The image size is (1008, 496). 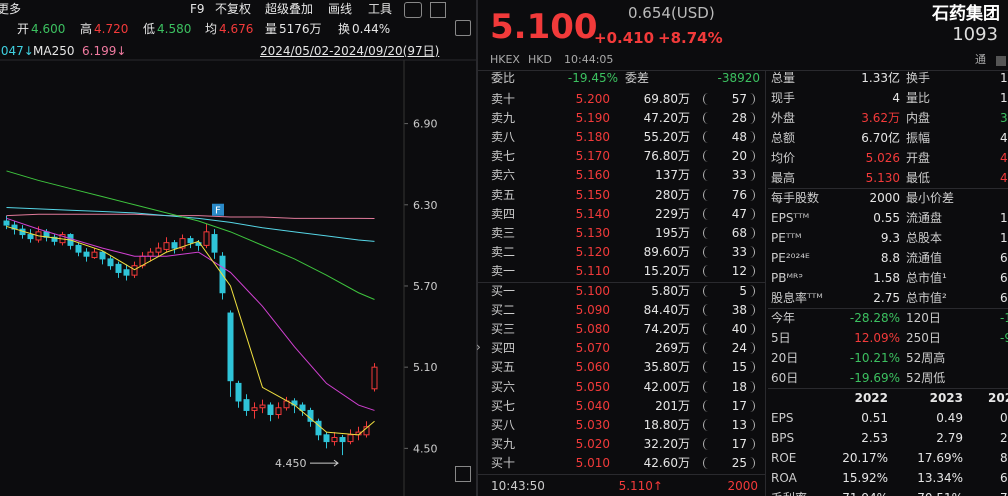 What do you see at coordinates (787, 278) in the screenshot?
I see `stat-label: PBᴹᴿᐣ` at bounding box center [787, 278].